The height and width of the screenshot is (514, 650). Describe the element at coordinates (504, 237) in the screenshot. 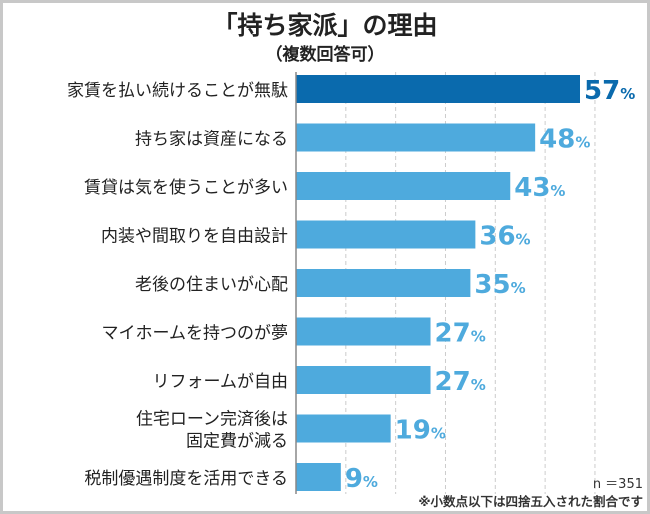

I see `data-label: 36%` at that location.